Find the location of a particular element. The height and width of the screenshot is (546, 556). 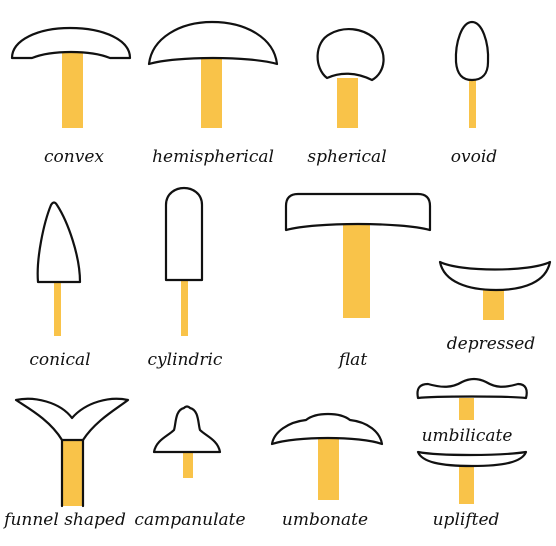

cylindric-mushroom-shape is located at coordinates (184, 261).